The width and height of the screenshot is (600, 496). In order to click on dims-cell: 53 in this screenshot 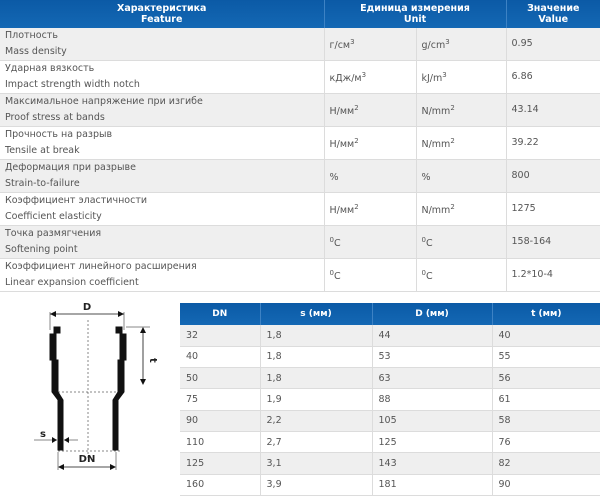, I will do `click(432, 357)`.